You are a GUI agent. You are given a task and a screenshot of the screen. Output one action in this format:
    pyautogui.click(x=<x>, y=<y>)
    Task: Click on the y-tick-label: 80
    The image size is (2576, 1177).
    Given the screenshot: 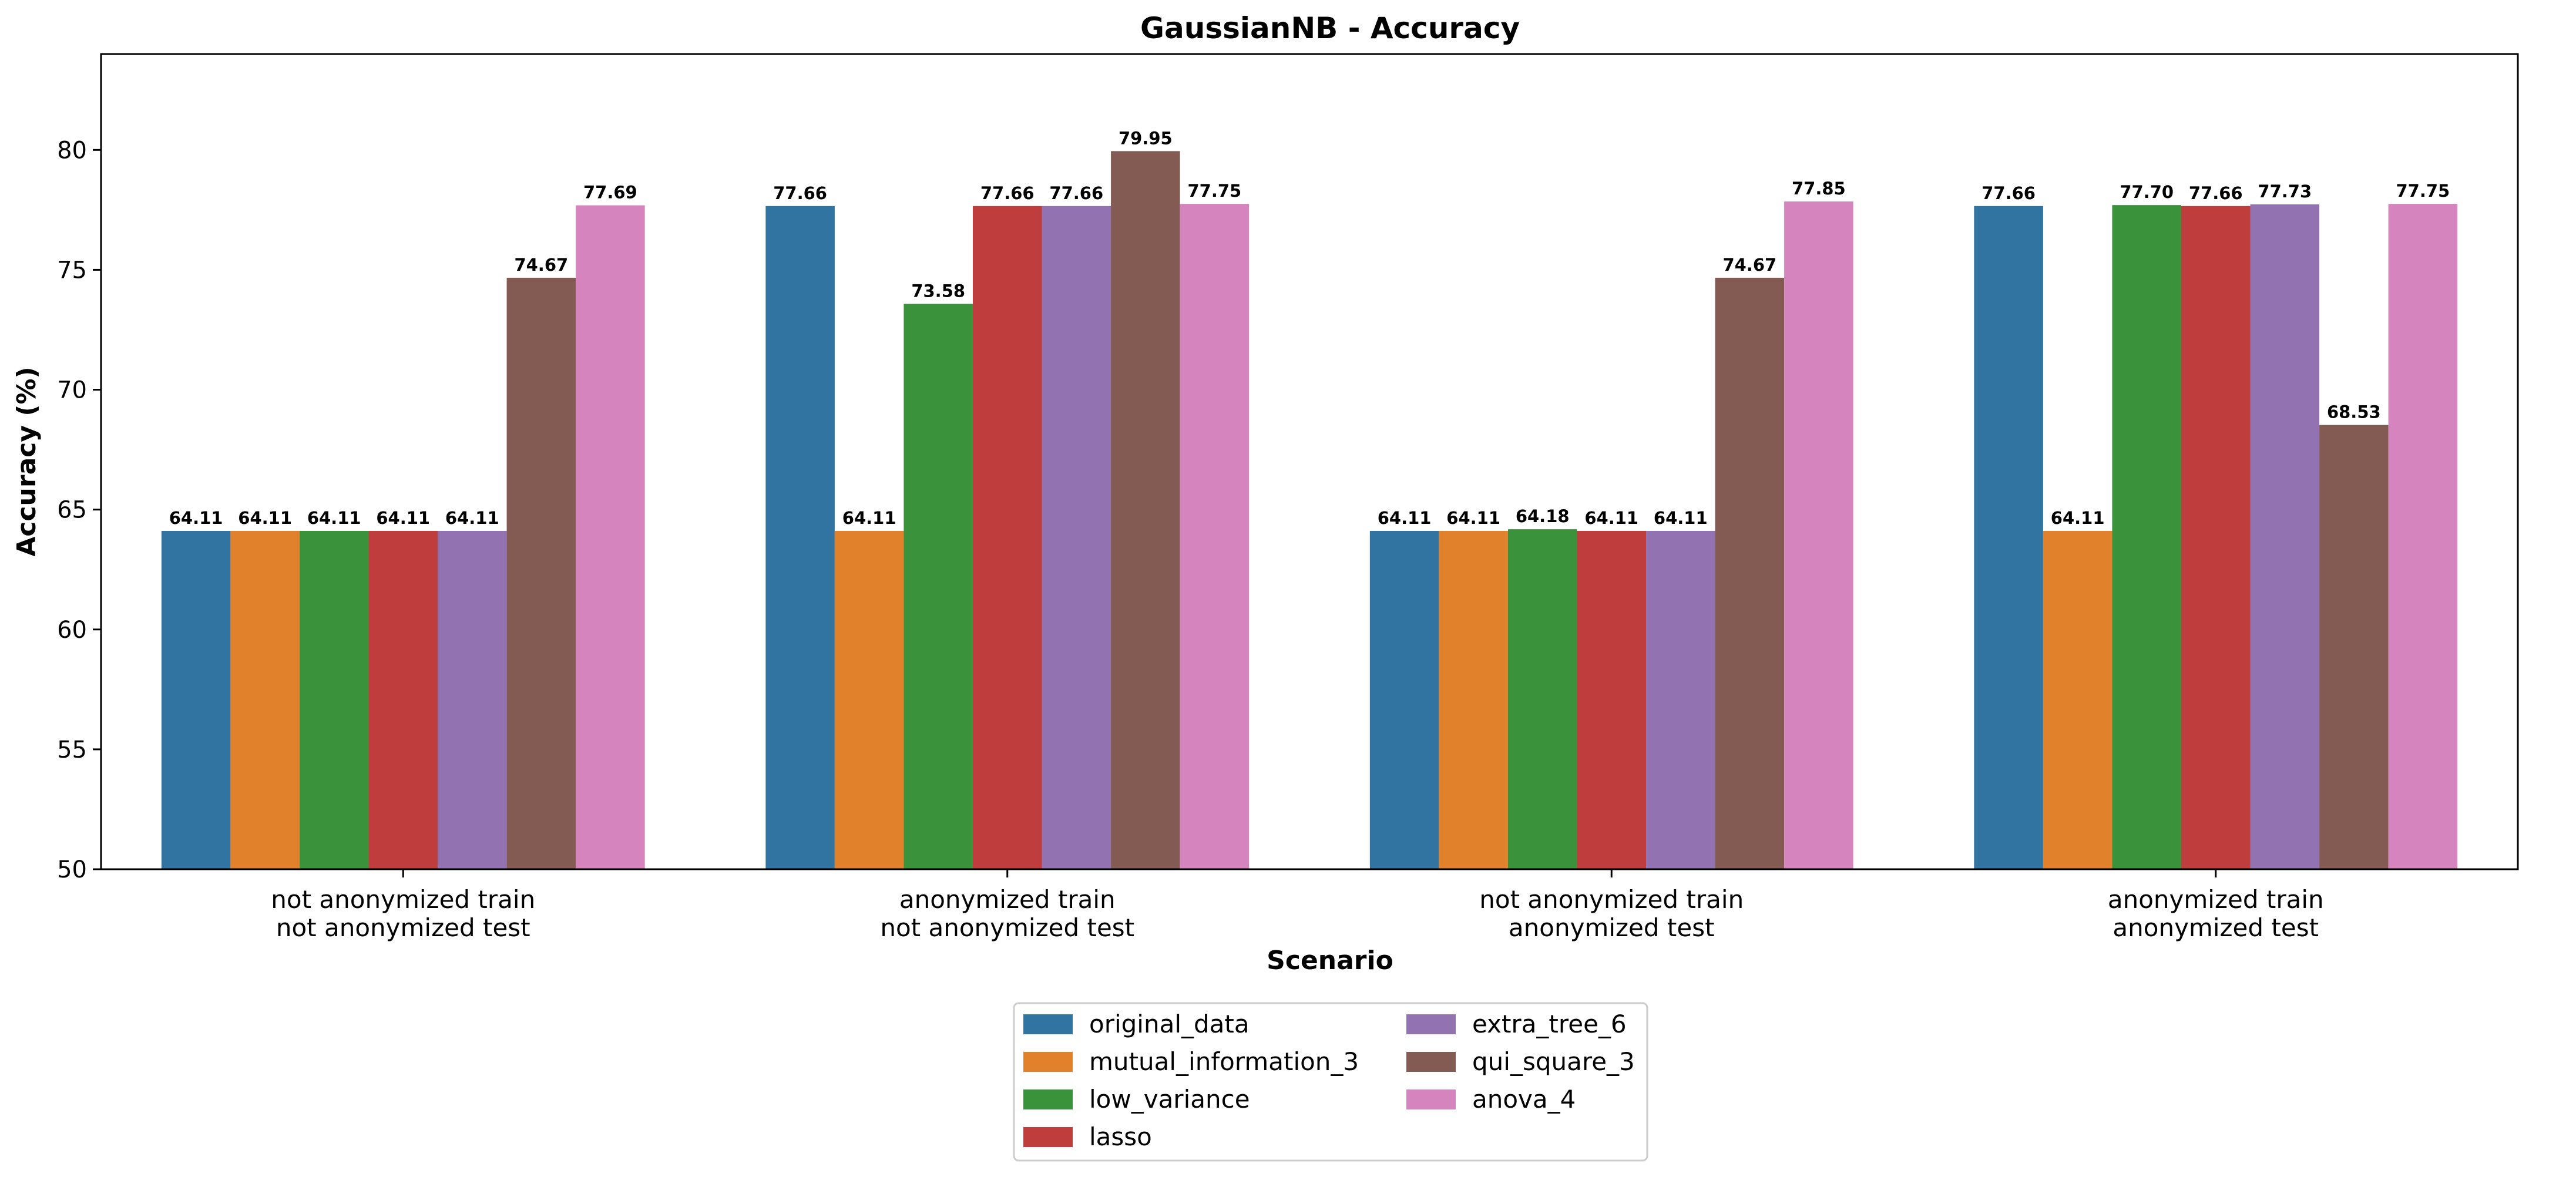 What is the action you would take?
    pyautogui.click(x=72, y=151)
    